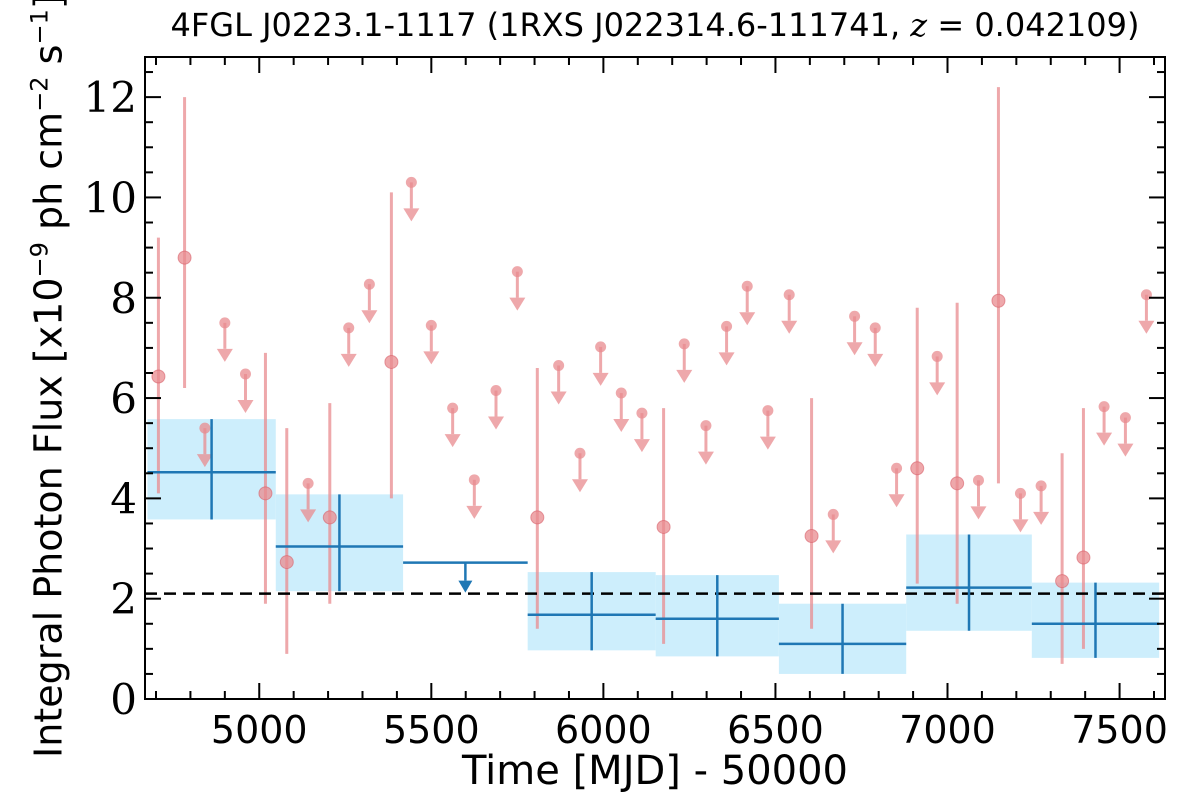 Image resolution: width=1200 pixels, height=800 pixels. I want to click on x-tick-label: 7000, so click(947, 730).